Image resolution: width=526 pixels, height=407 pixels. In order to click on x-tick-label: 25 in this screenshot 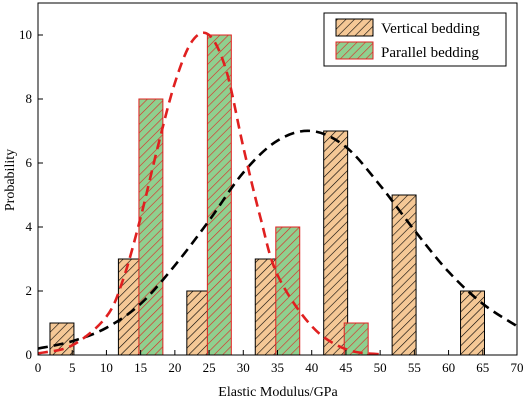, I will do `click(209, 367)`.